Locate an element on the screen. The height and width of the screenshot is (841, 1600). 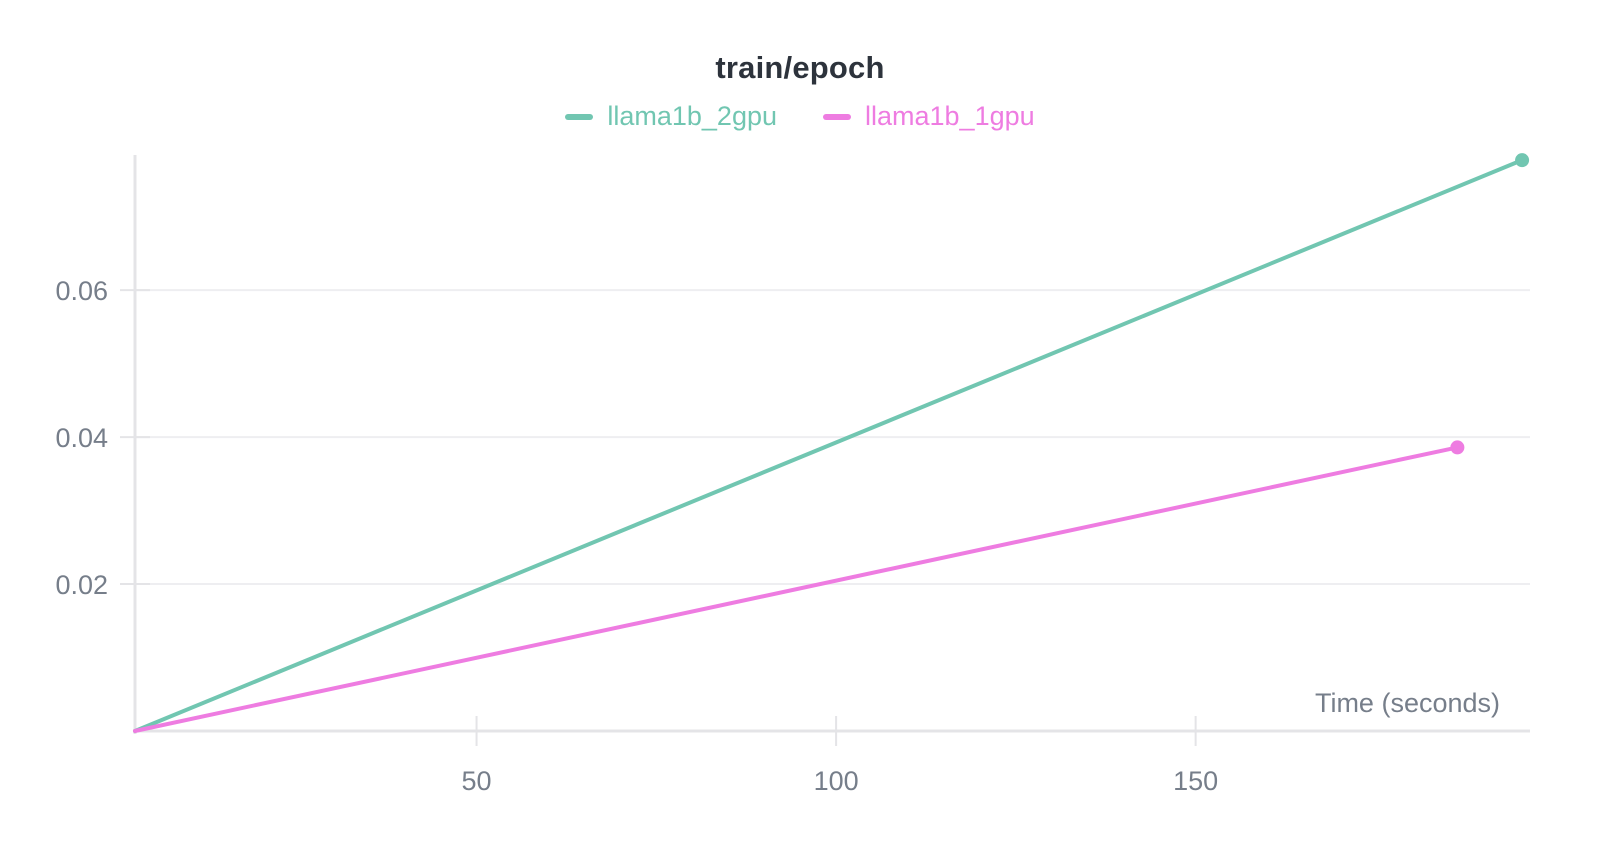
x-tick-label: 100 is located at coordinates (836, 781).